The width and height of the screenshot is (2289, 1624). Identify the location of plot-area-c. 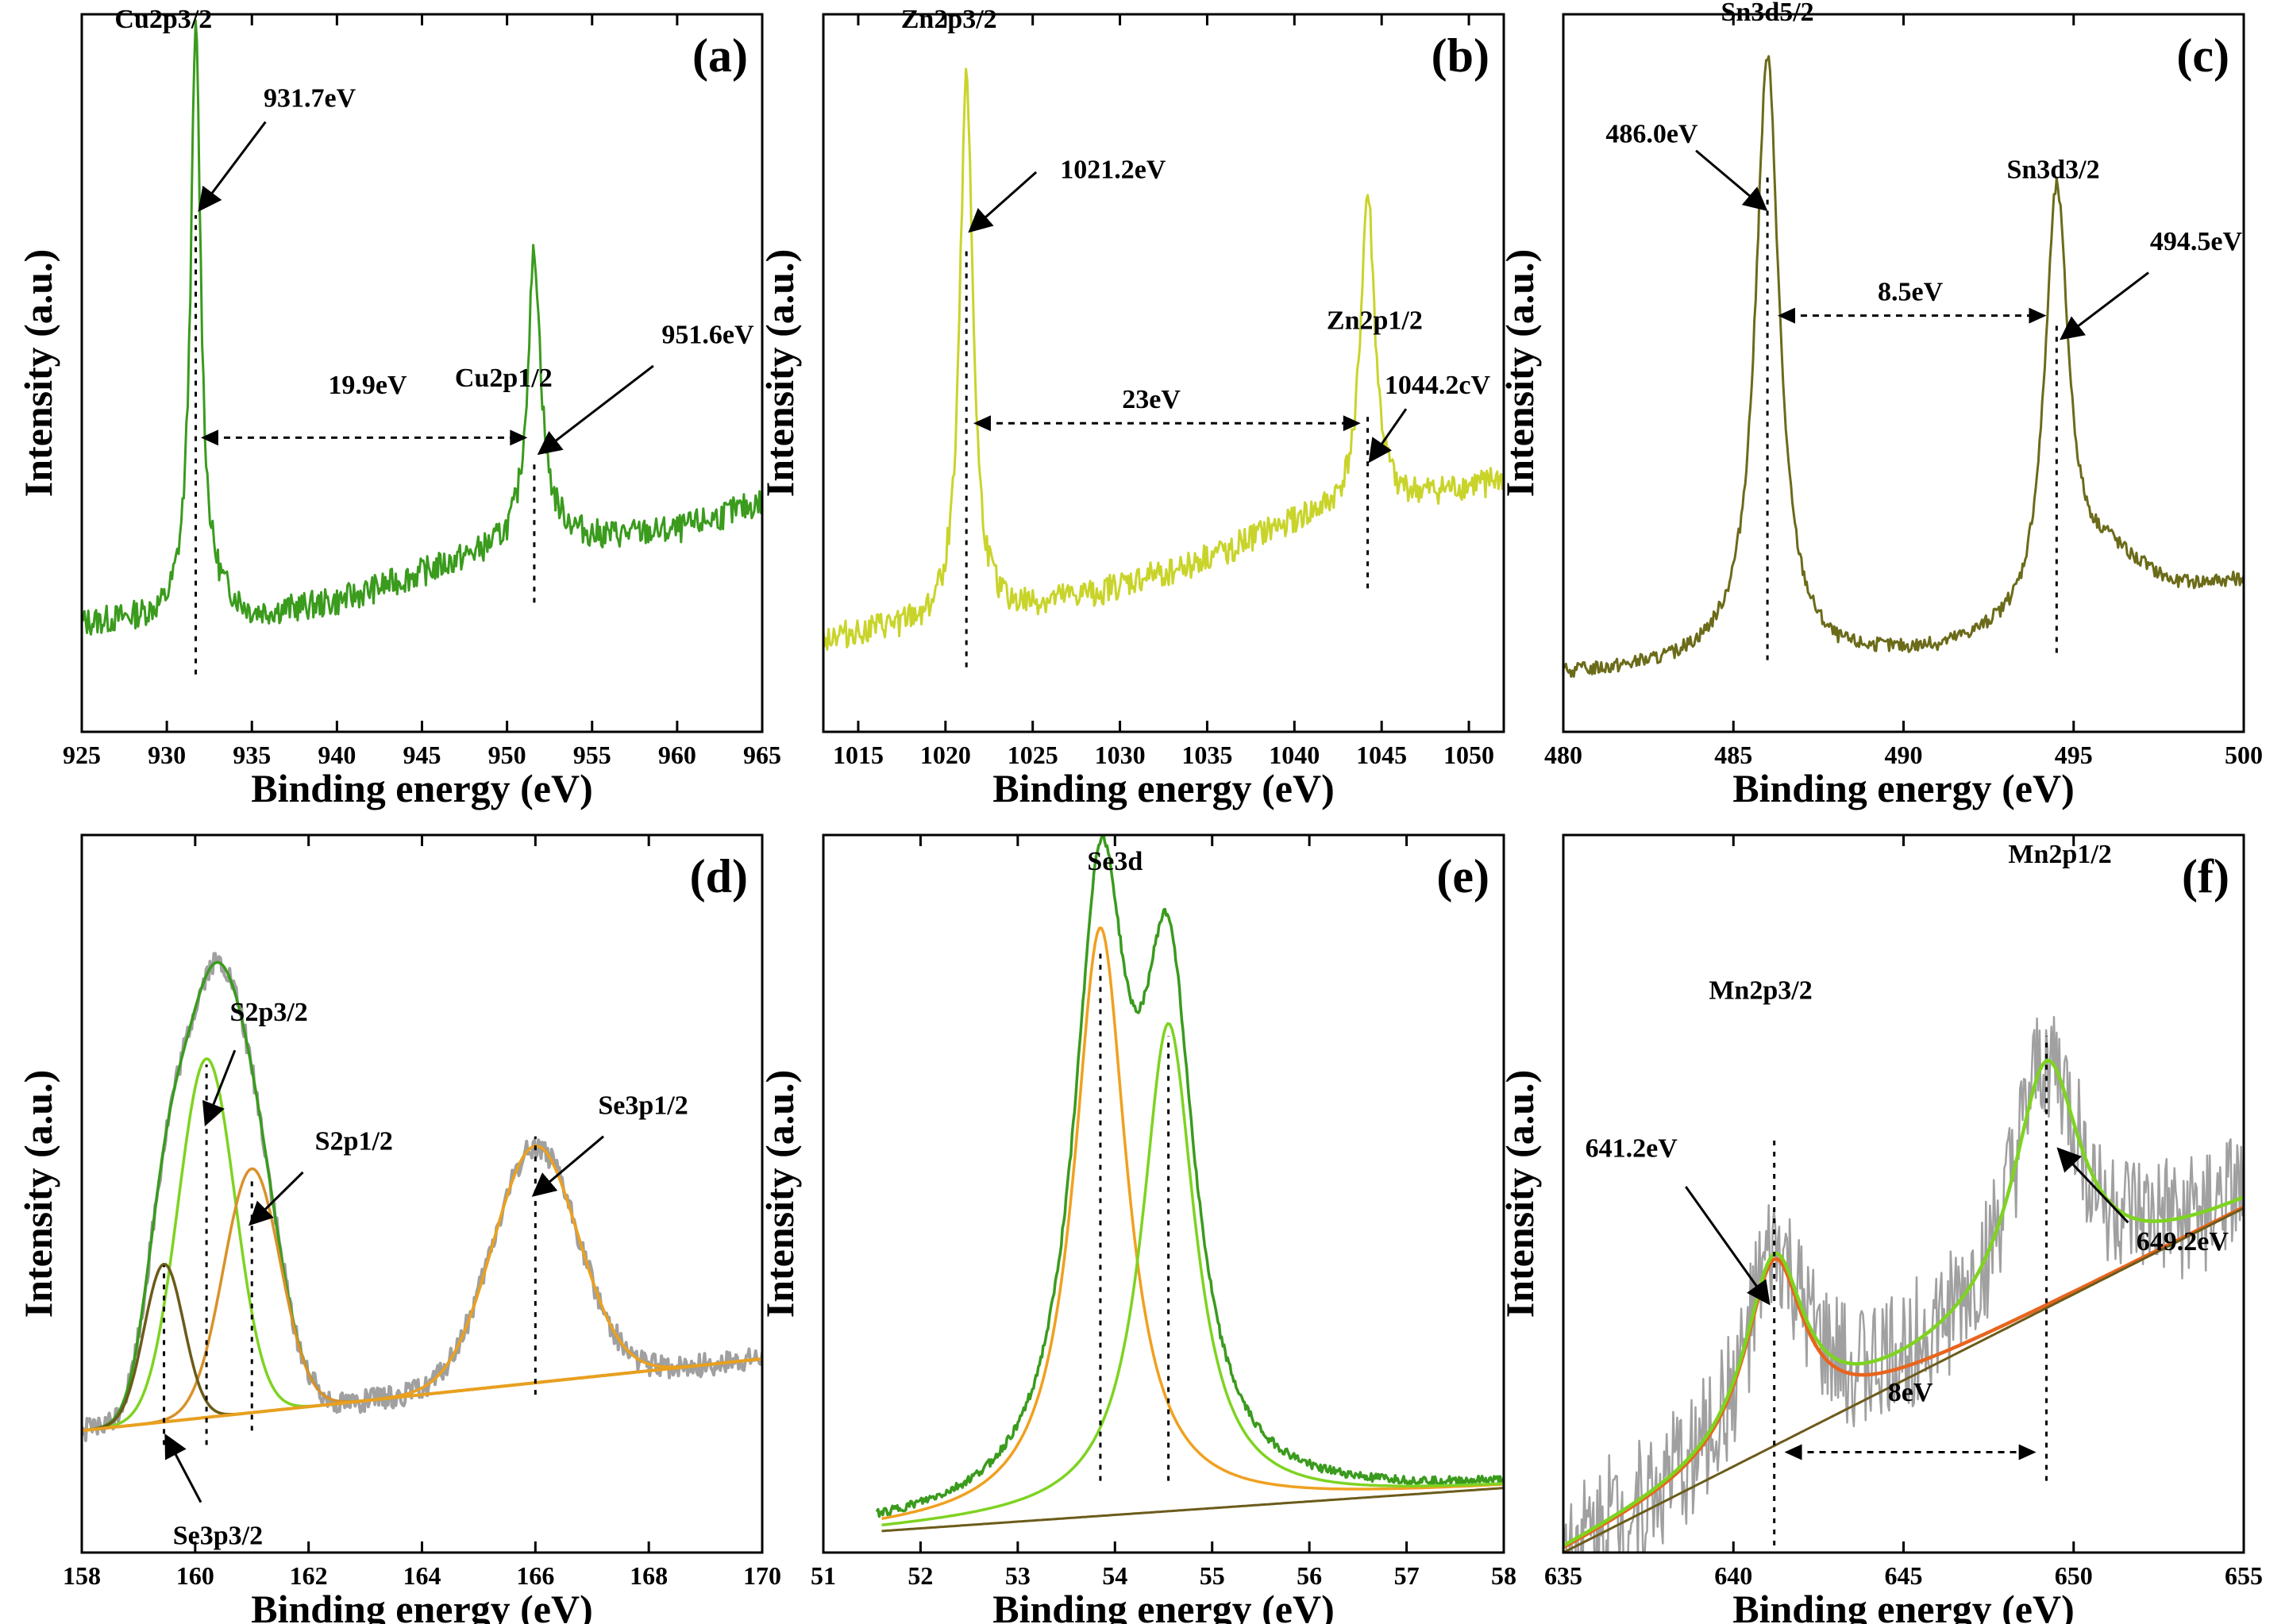
(1903, 366).